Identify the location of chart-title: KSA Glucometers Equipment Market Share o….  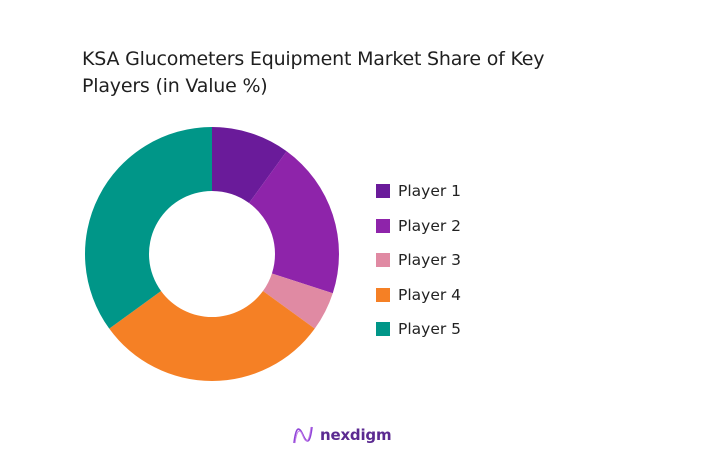
(313, 72).